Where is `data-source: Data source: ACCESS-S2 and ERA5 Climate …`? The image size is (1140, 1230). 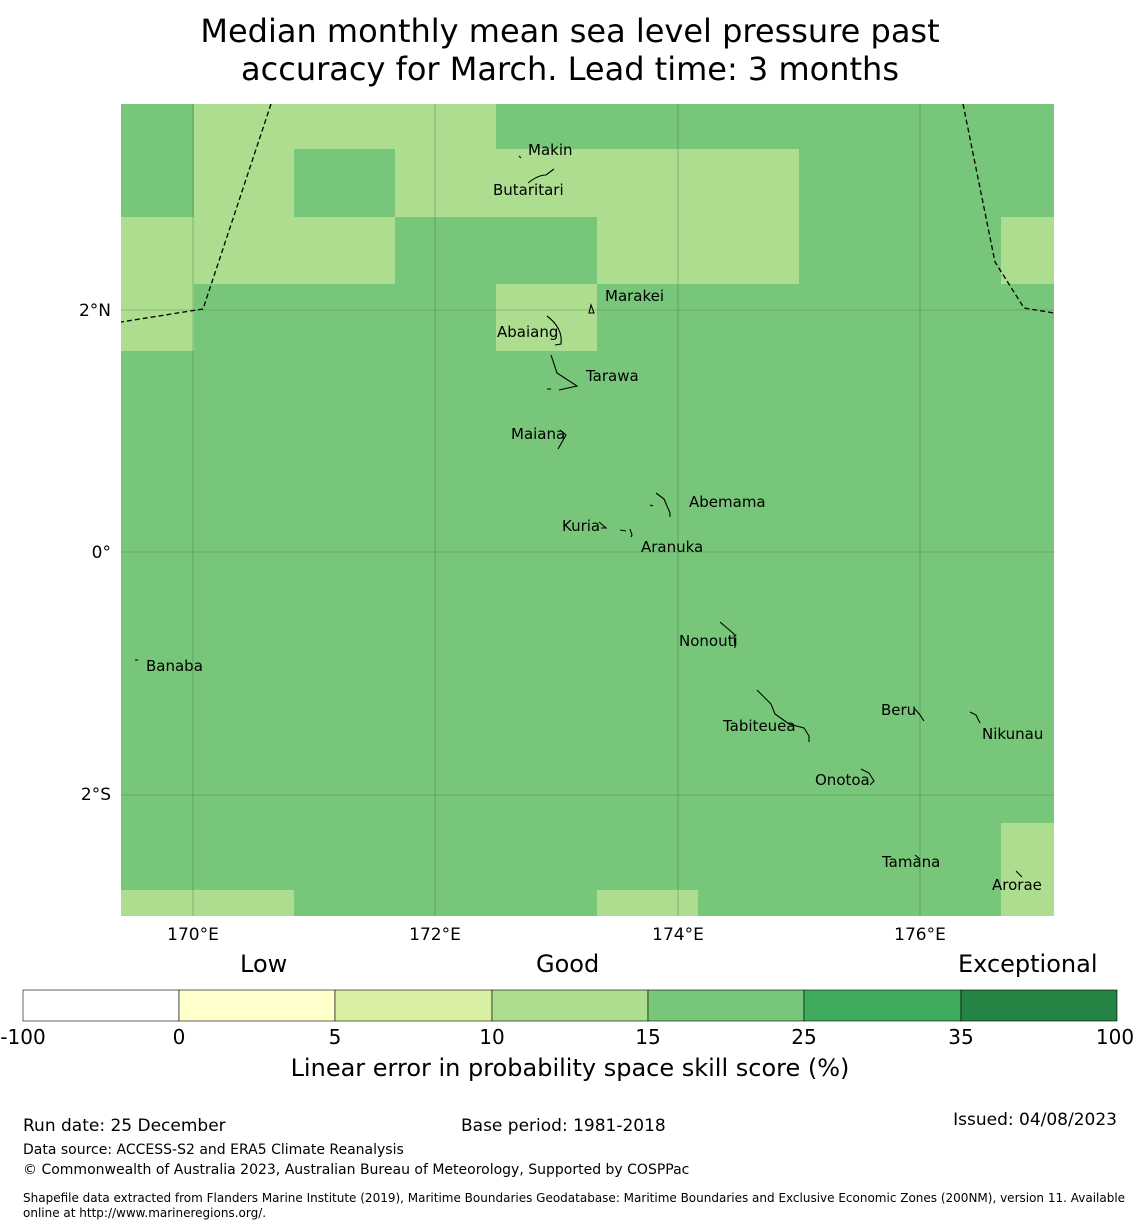 data-source: Data source: ACCESS-S2 and ERA5 Climate … is located at coordinates (213, 1150).